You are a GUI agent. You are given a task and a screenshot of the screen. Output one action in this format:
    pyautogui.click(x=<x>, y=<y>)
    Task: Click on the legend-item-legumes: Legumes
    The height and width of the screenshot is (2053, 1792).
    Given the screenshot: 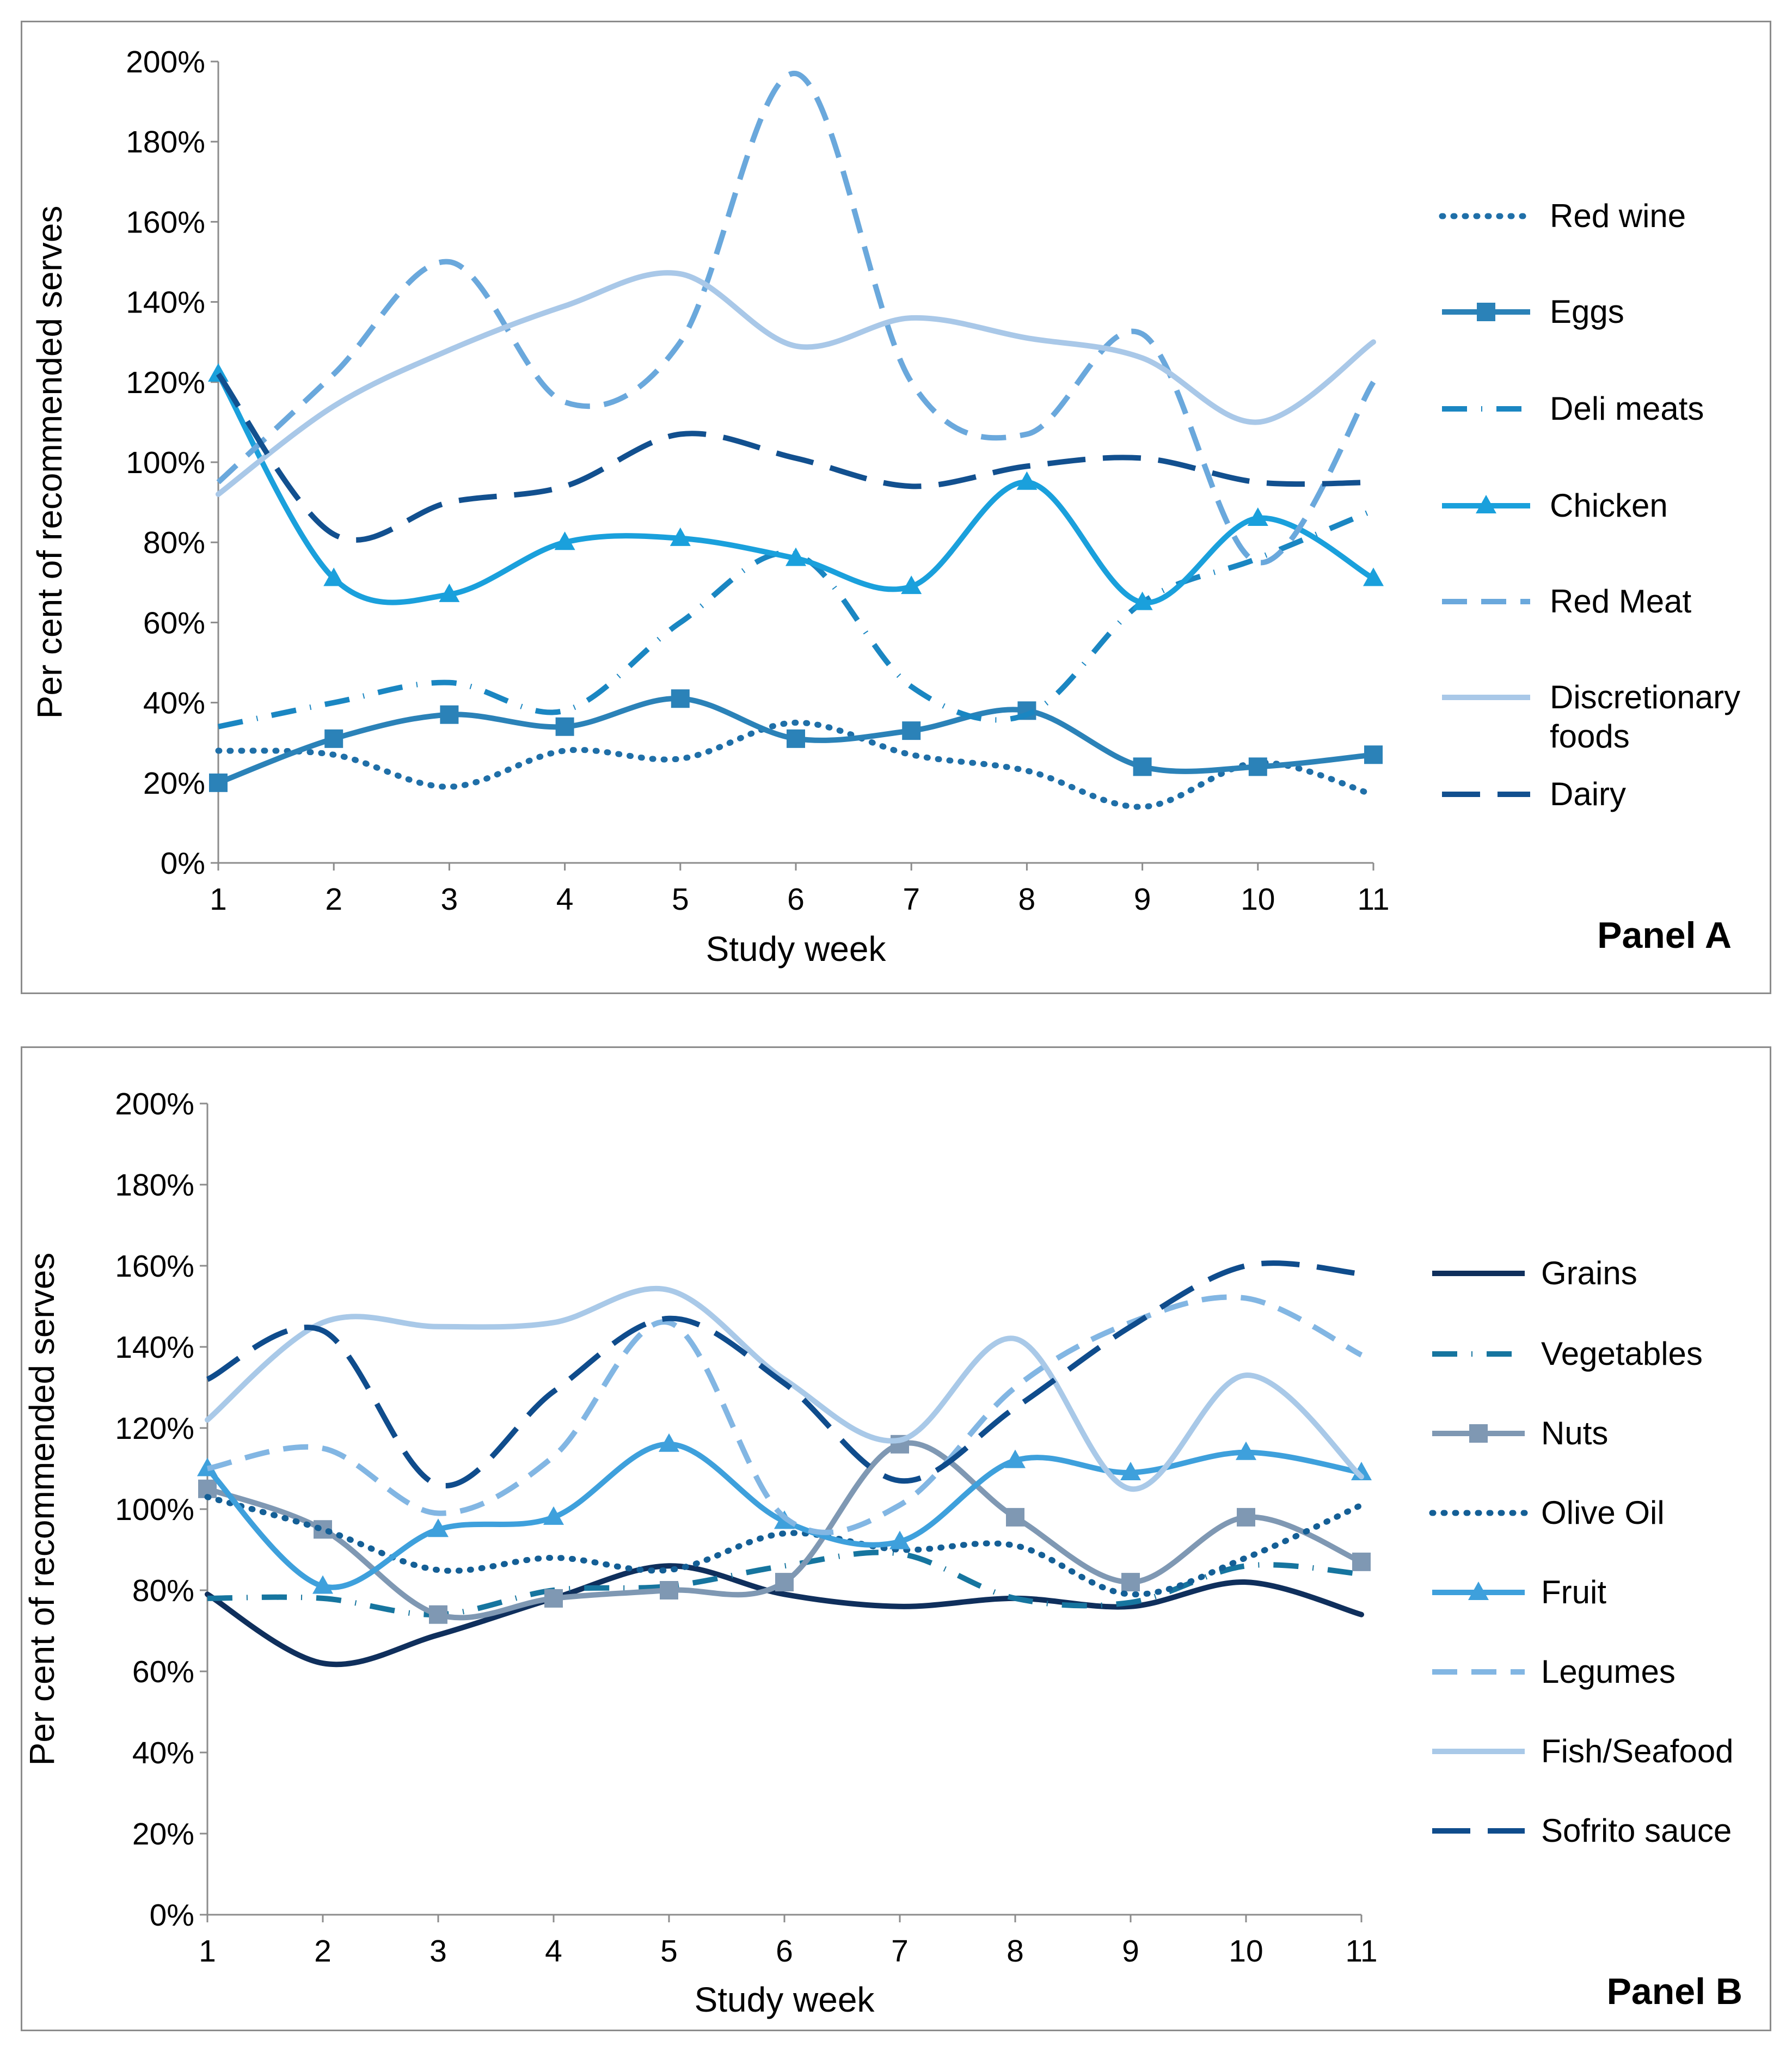 What is the action you would take?
    pyautogui.click(x=1554, y=1671)
    